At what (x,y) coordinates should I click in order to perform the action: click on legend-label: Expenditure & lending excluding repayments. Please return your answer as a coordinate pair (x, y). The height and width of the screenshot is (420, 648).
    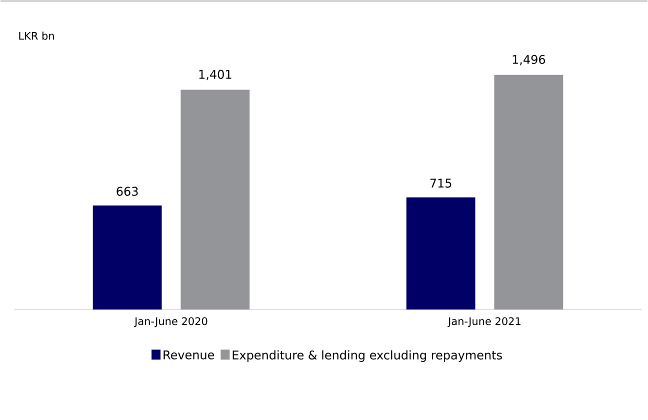
    Looking at the image, I should click on (367, 356).